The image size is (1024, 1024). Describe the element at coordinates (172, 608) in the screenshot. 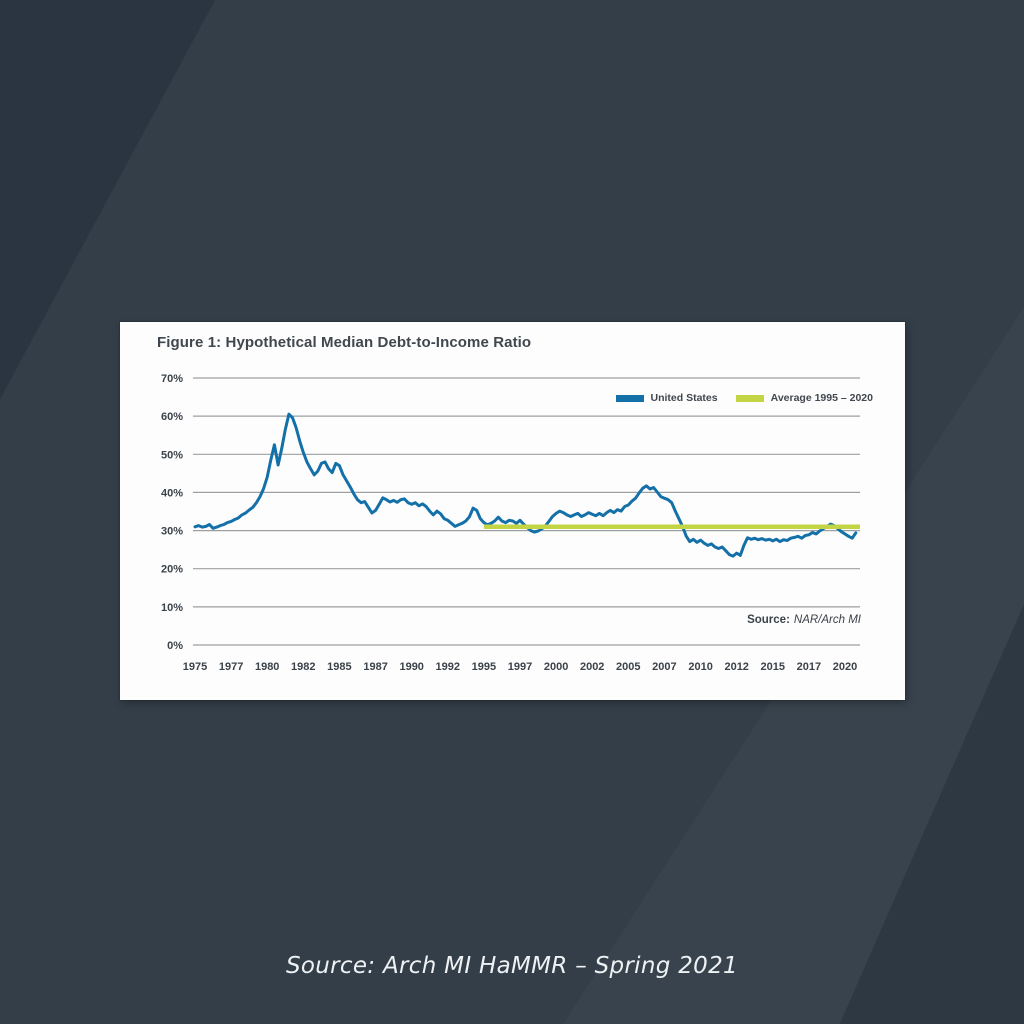

I see `svg-text: 10%` at that location.